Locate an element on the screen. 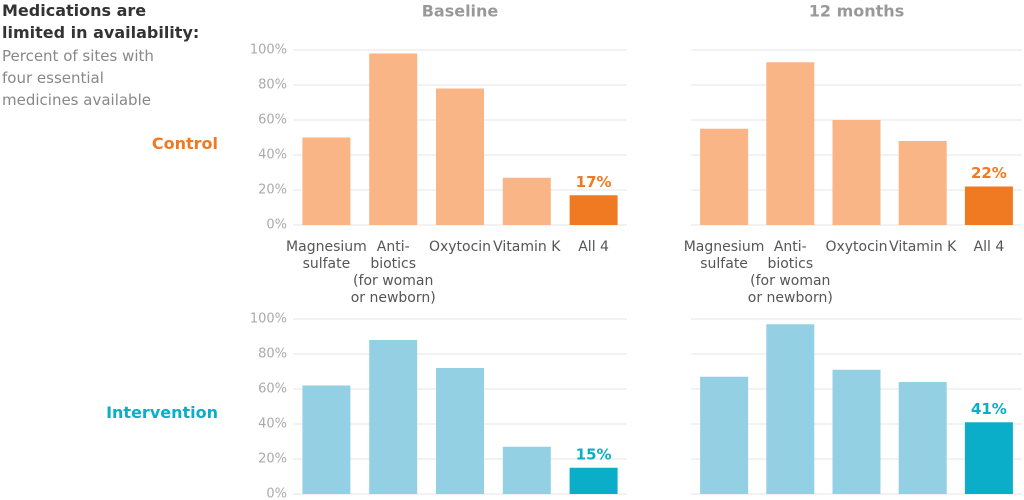 This screenshot has width=1024, height=500. value-label: 41% is located at coordinates (989, 409).